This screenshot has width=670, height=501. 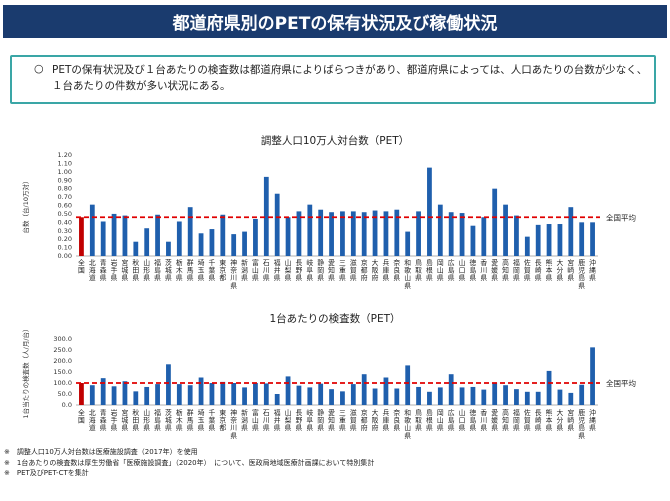 What do you see at coordinates (201, 420) in the screenshot?
I see `chart2-category-label: 埼玉県` at bounding box center [201, 420].